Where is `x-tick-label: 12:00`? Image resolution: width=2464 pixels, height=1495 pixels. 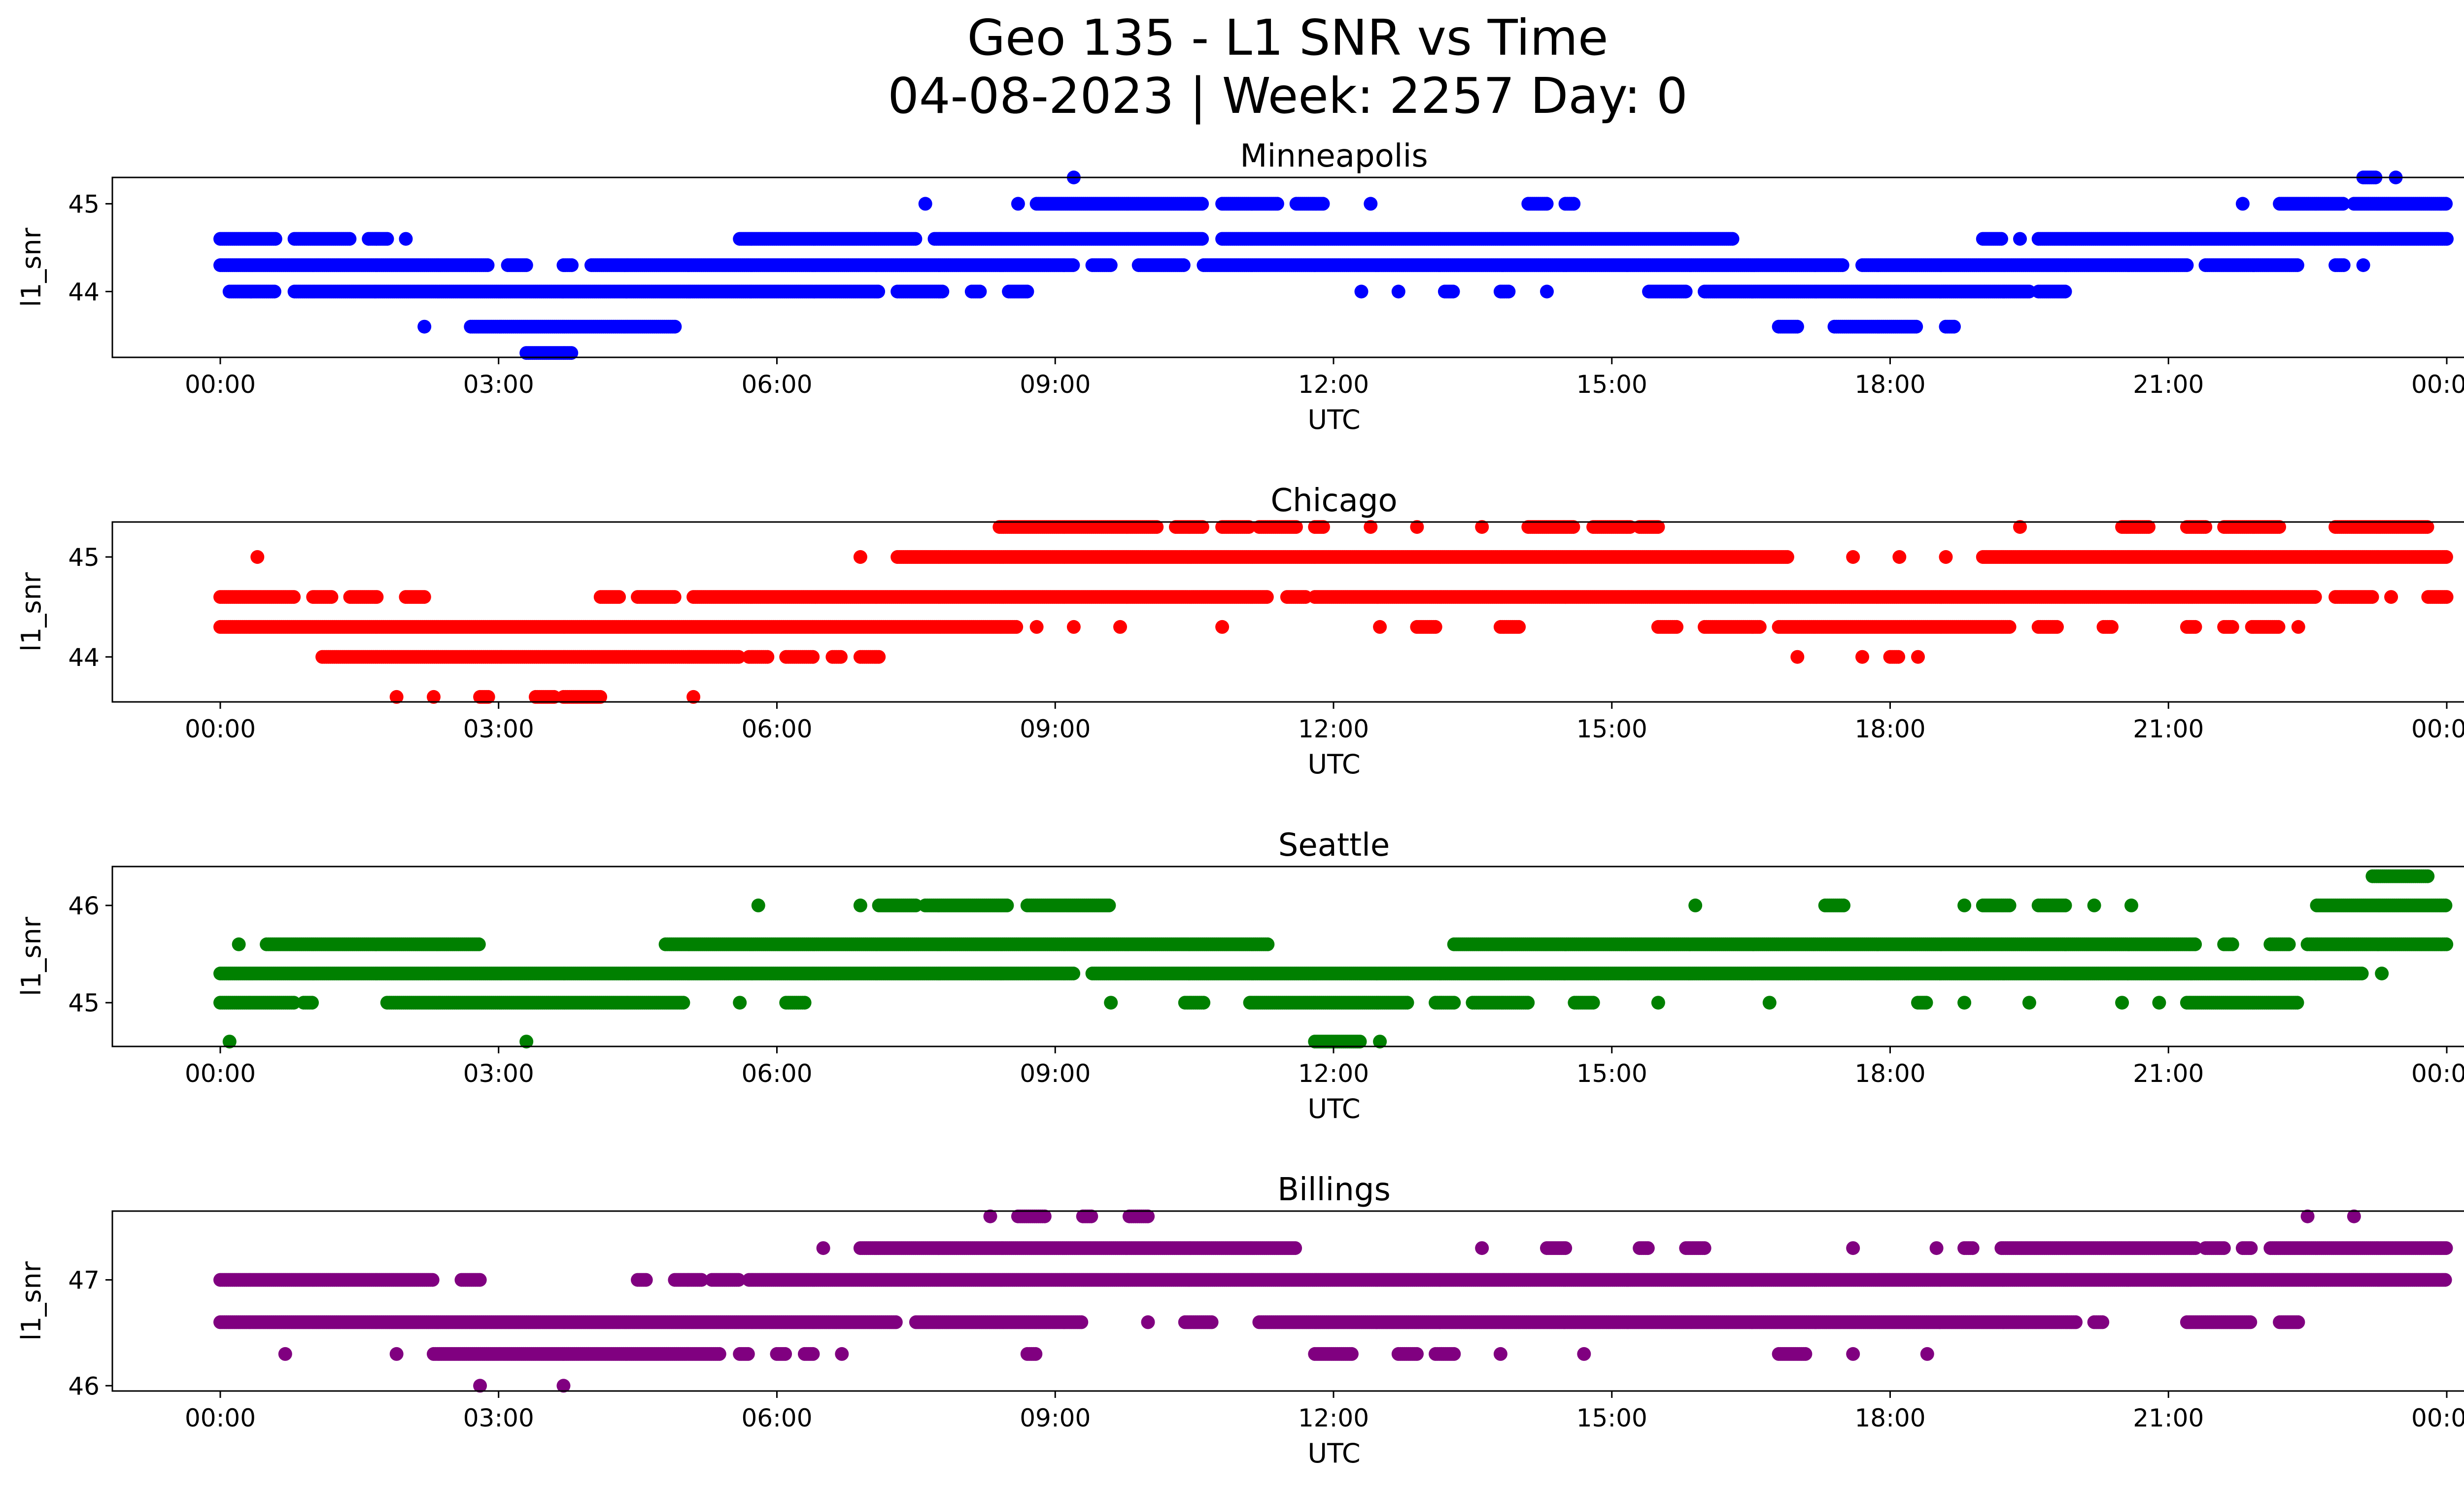 x-tick-label: 12:00 is located at coordinates (1333, 384).